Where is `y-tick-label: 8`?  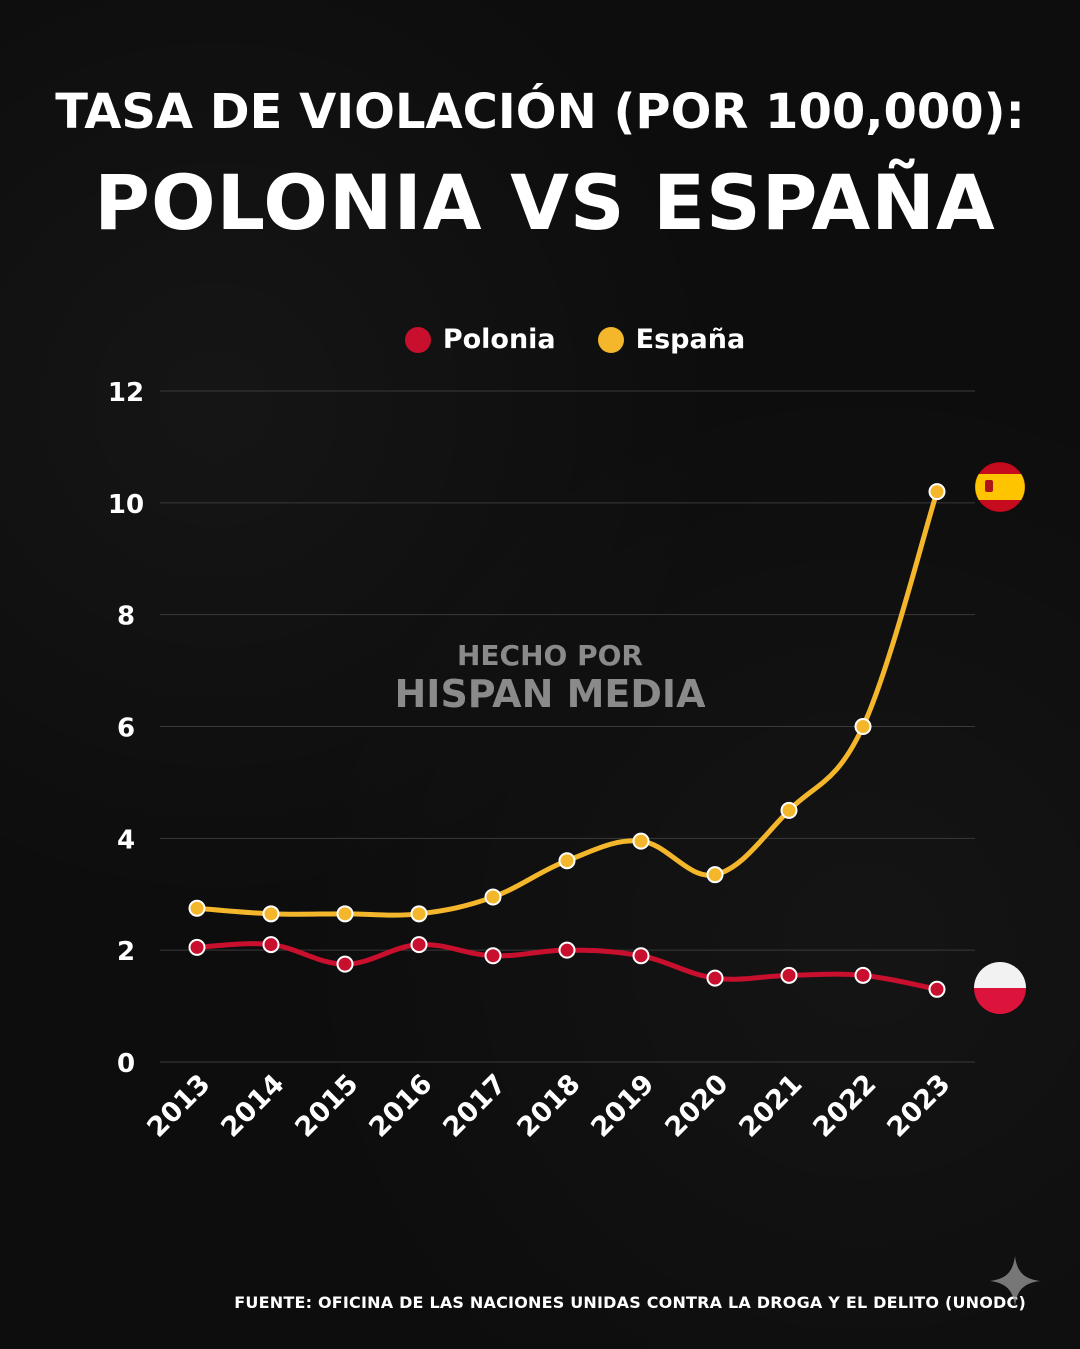 y-tick-label: 8 is located at coordinates (126, 617).